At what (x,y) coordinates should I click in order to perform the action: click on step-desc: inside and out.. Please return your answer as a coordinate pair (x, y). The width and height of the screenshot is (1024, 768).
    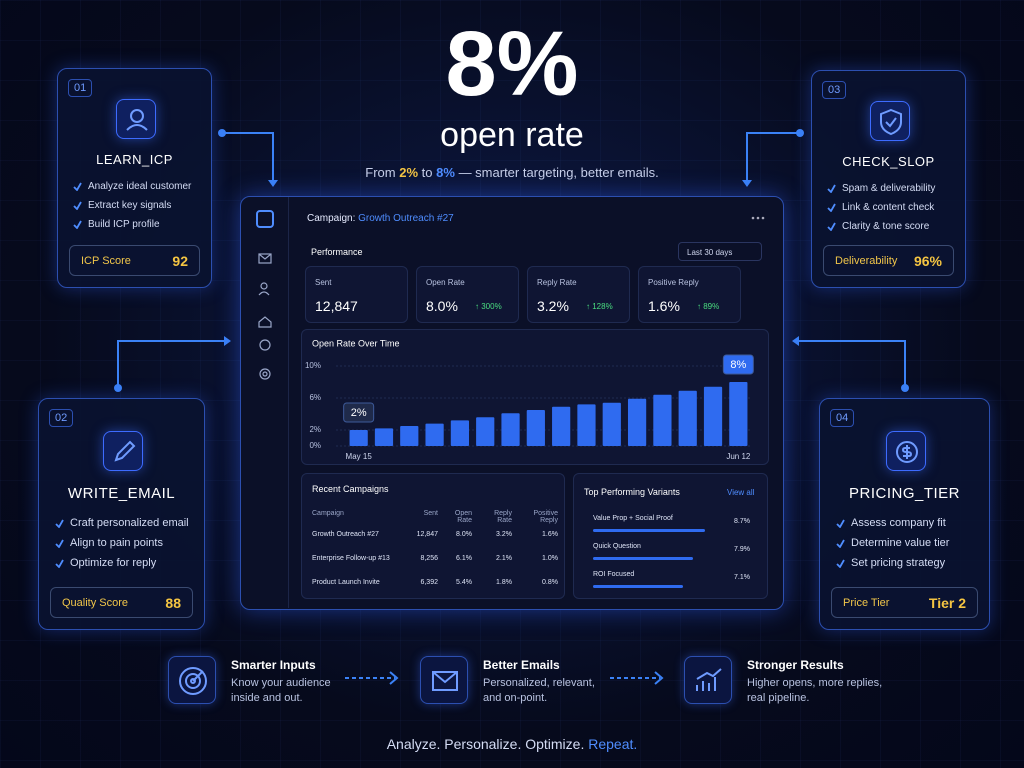
    Looking at the image, I should click on (267, 698).